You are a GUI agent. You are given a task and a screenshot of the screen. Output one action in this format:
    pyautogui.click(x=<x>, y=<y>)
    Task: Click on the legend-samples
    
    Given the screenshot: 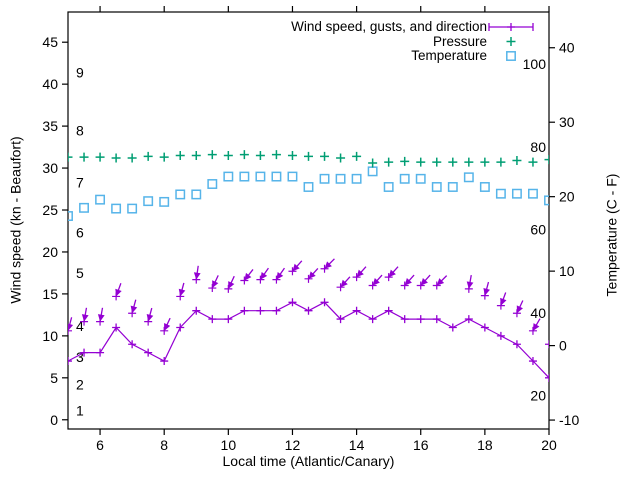 What is the action you would take?
    pyautogui.click(x=511, y=42)
    